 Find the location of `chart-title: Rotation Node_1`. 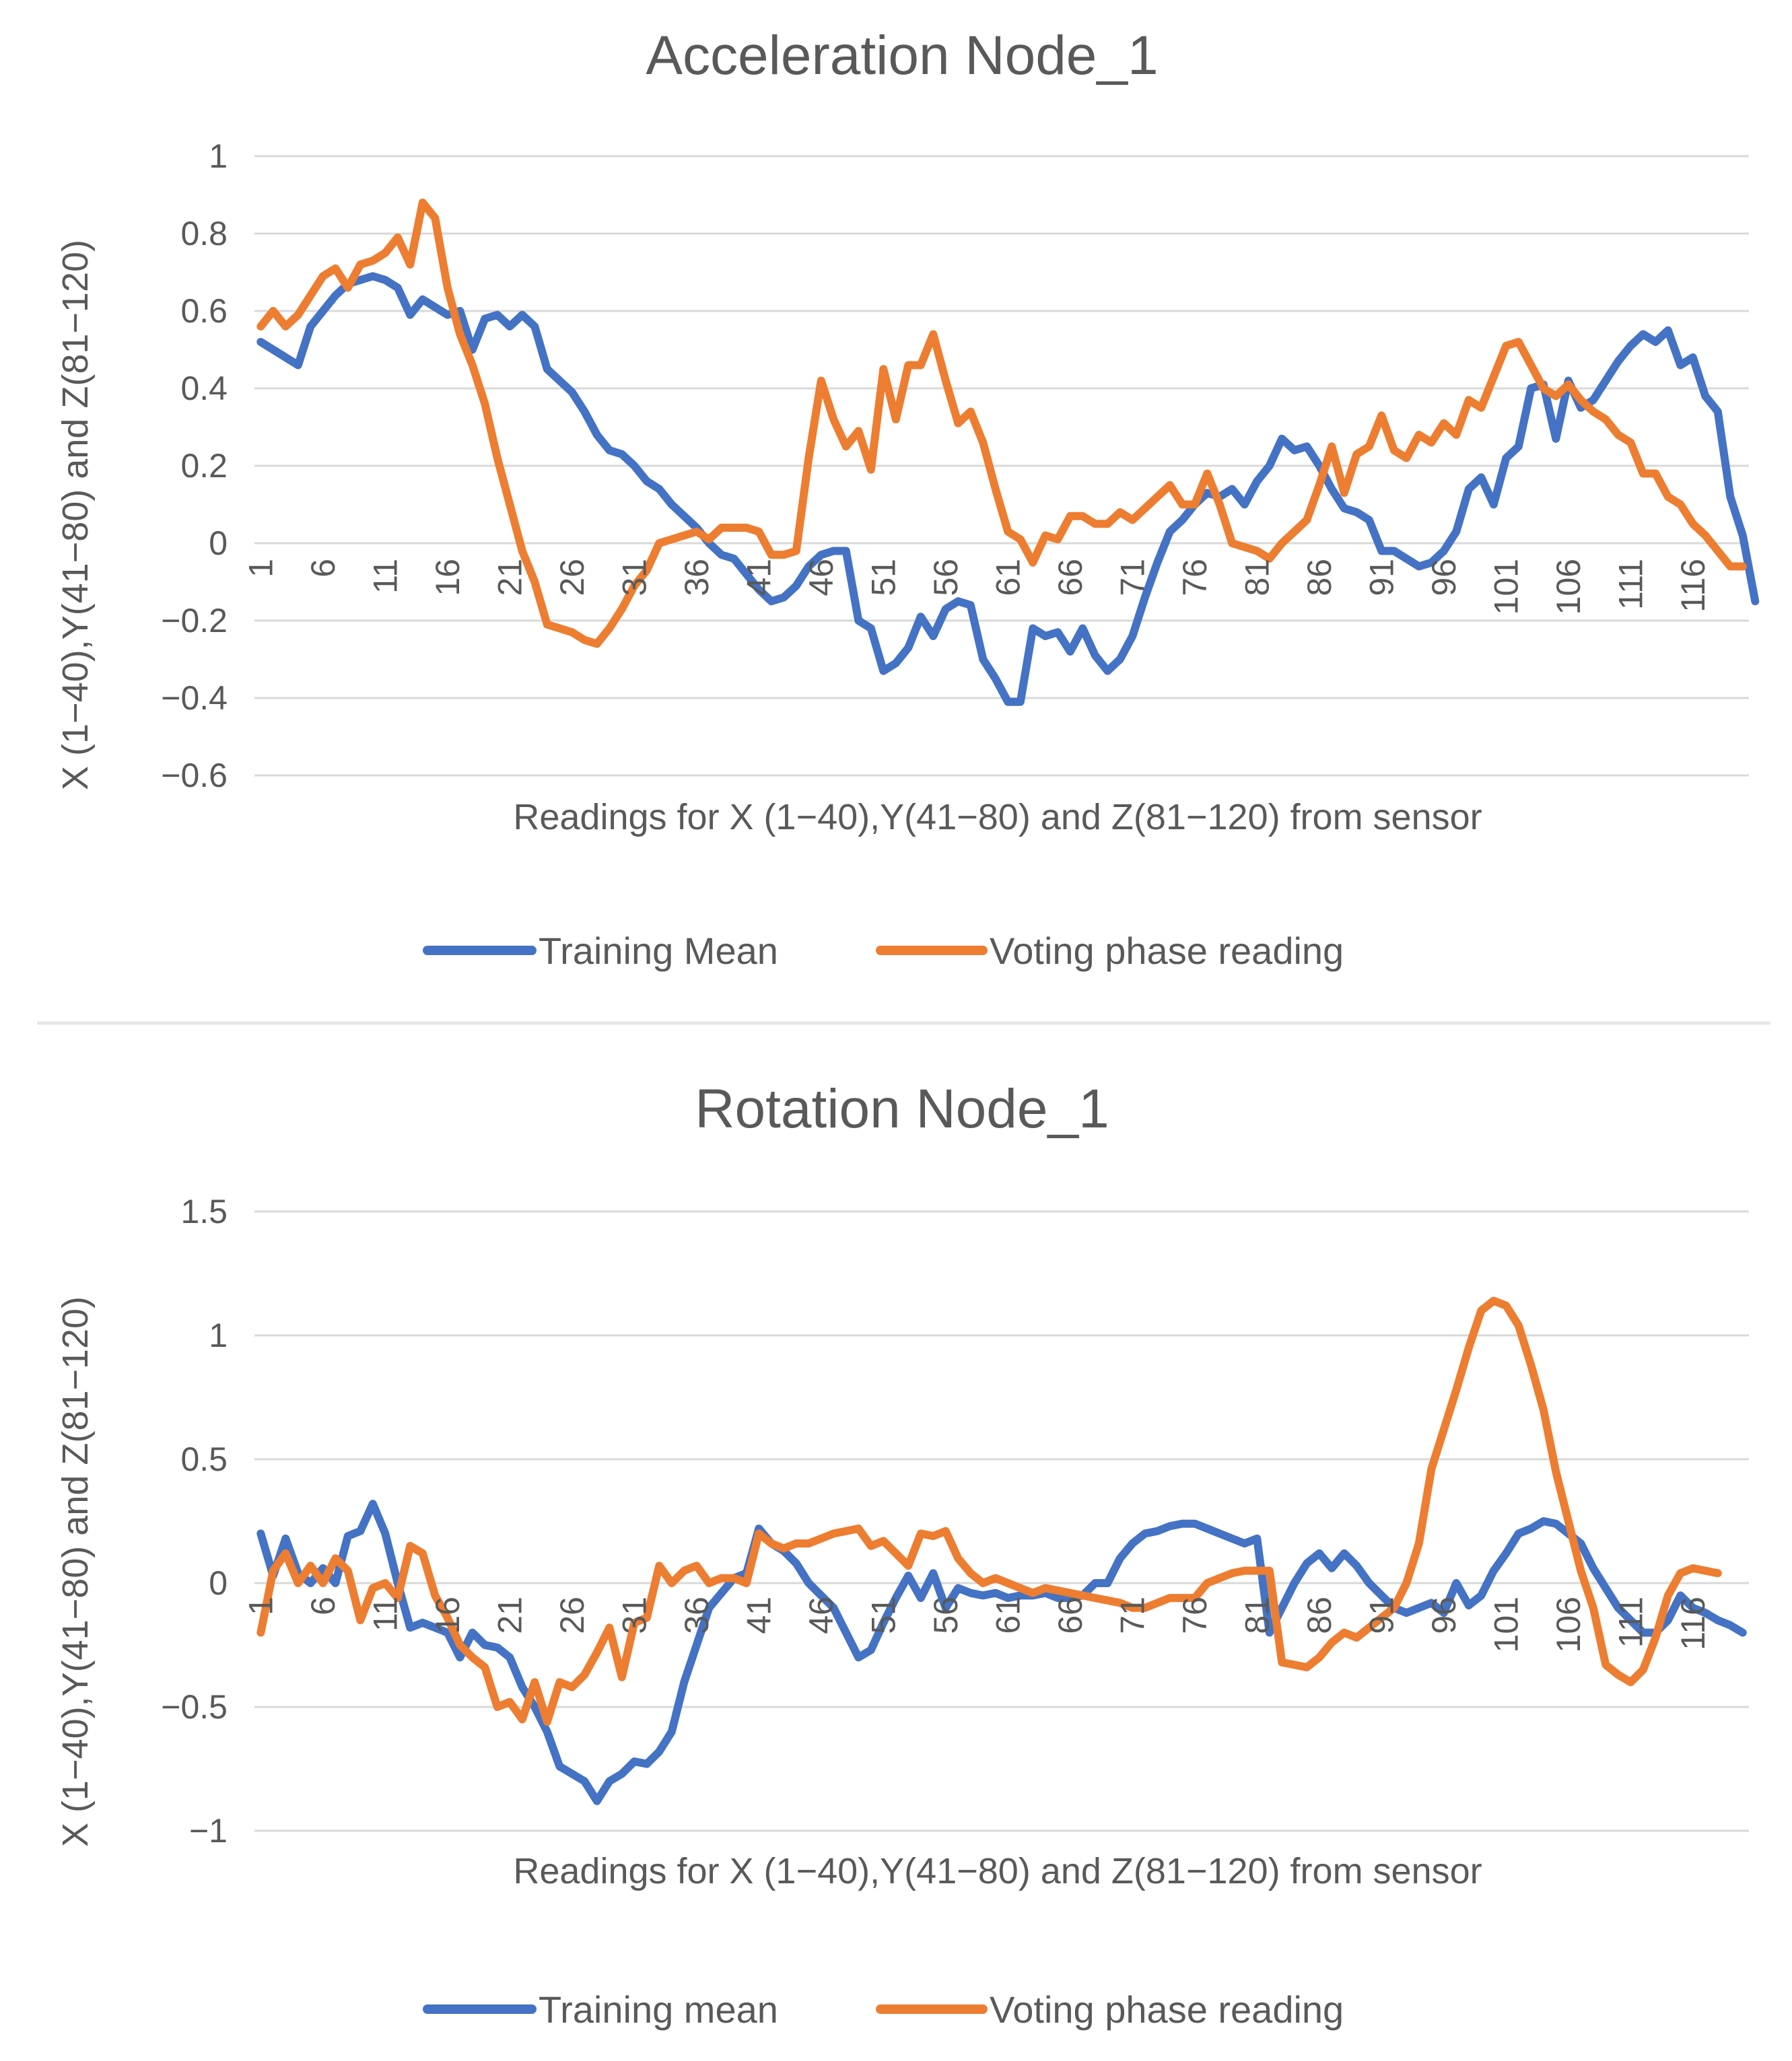

chart-title: Rotation Node_1 is located at coordinates (902, 1109).